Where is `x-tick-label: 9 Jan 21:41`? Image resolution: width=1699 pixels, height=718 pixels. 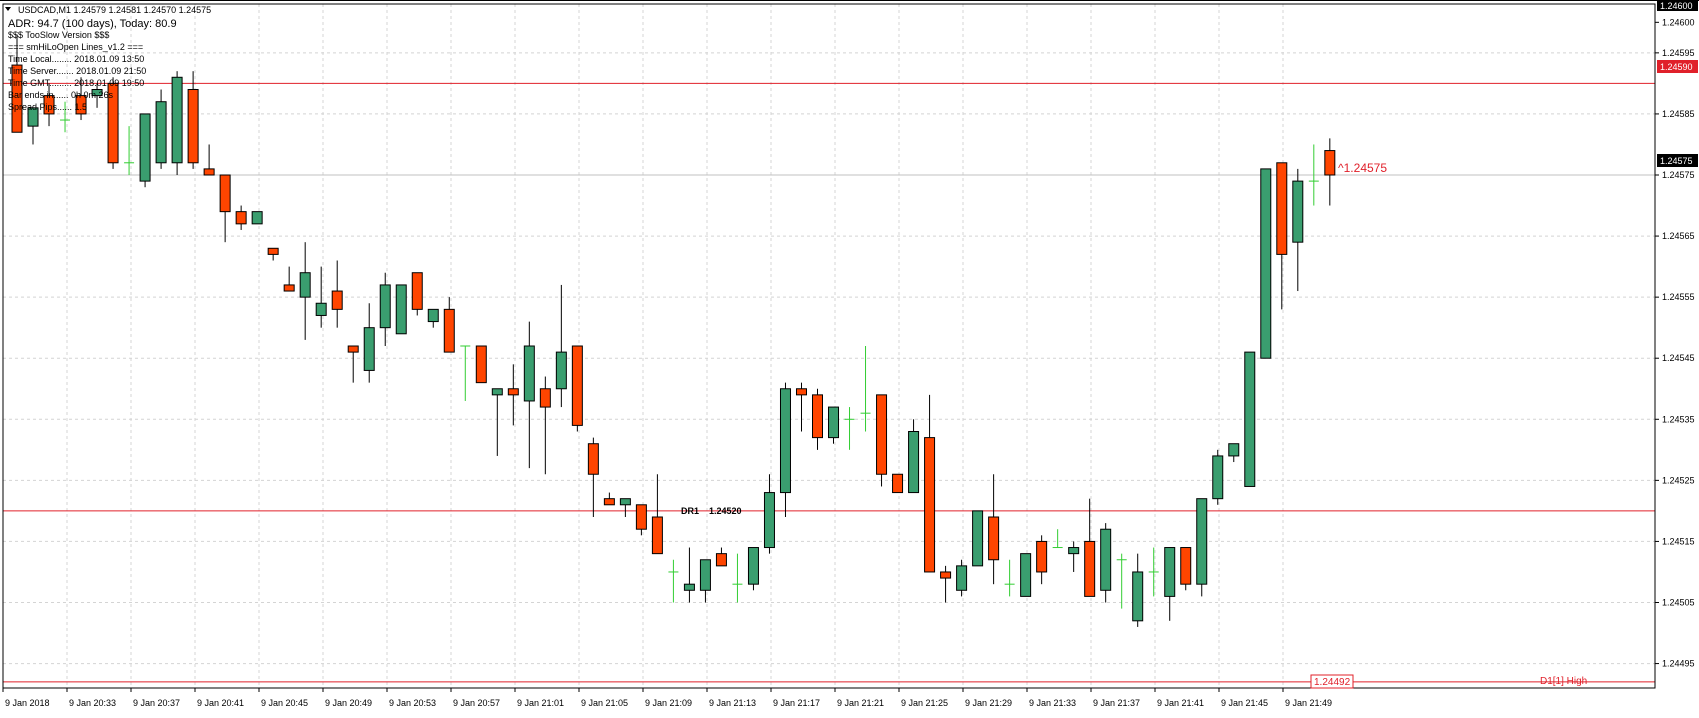 x-tick-label: 9 Jan 21:41 is located at coordinates (1180, 703).